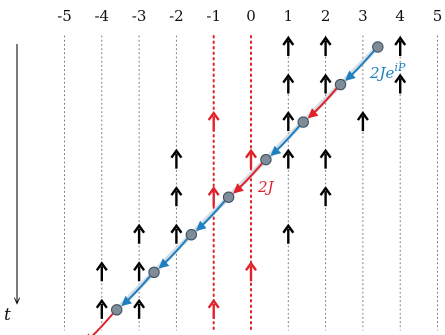 The width and height of the screenshot is (445, 335). Describe the element at coordinates (266, 187) in the screenshot. I see `red-hop-label: 2J` at that location.